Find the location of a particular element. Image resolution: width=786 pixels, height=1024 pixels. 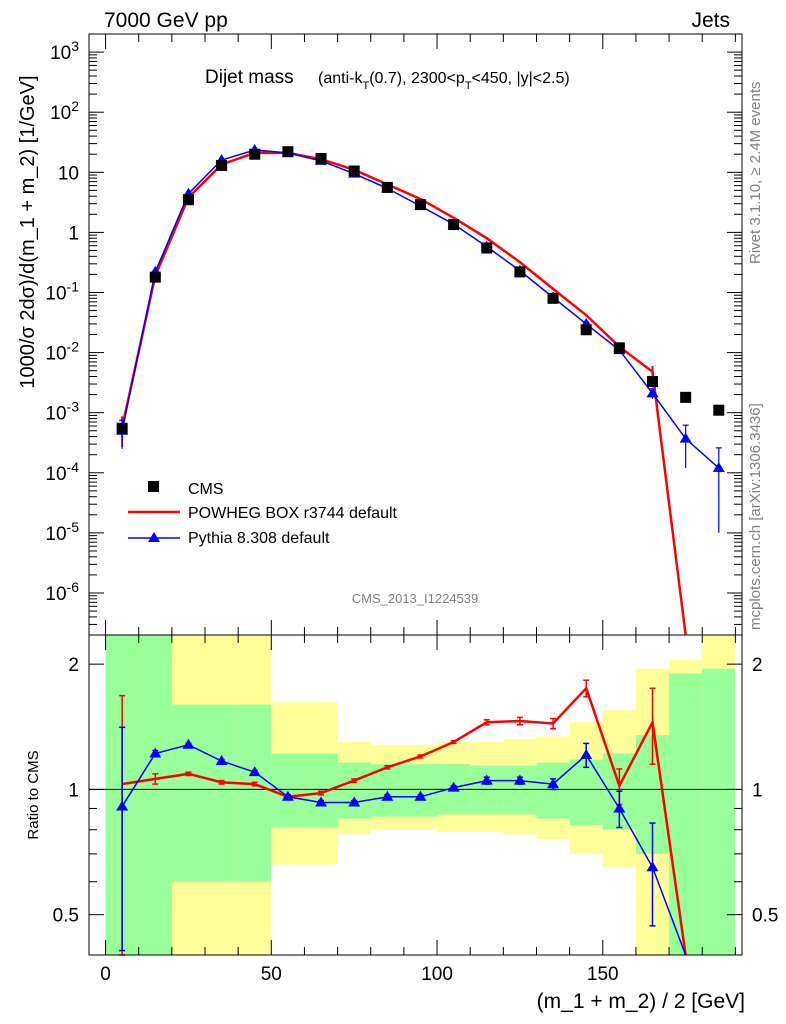

ratio-y-tick-label-left: 2 is located at coordinates (73, 665).